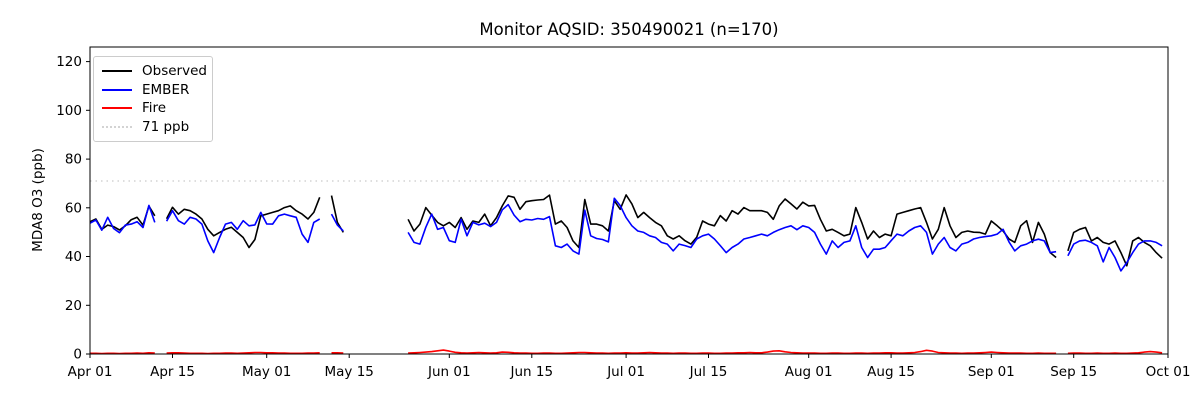 This screenshot has width=1200, height=400. What do you see at coordinates (629, 29) in the screenshot?
I see `chart-title: Monitor AQSID: 350490021 (n=170)` at bounding box center [629, 29].